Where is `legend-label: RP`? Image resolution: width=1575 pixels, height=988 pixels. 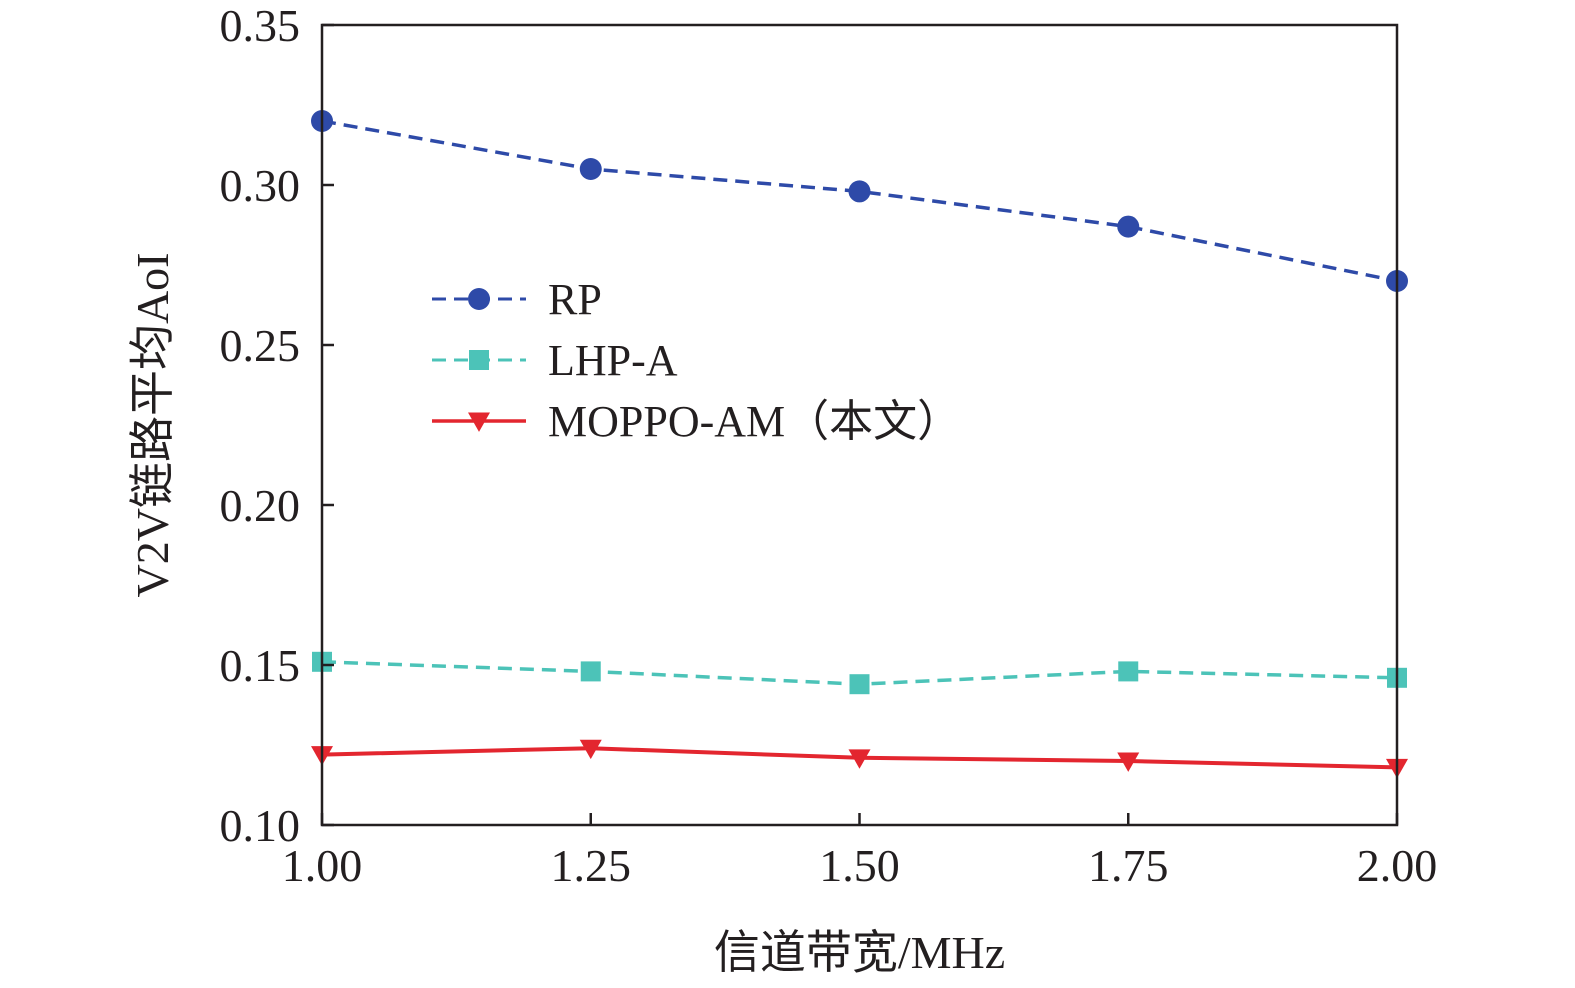 legend-label: RP is located at coordinates (575, 299).